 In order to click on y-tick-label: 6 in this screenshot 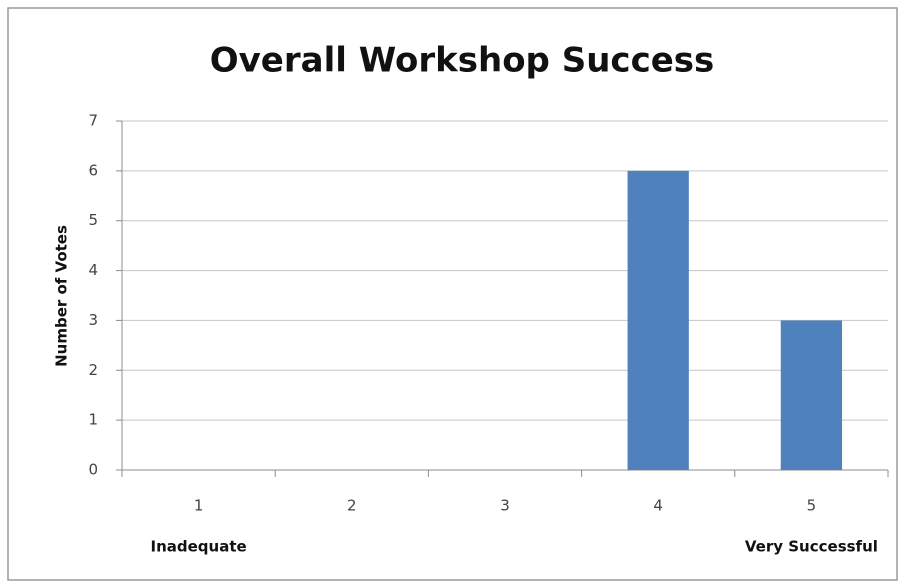, I will do `click(93, 170)`.